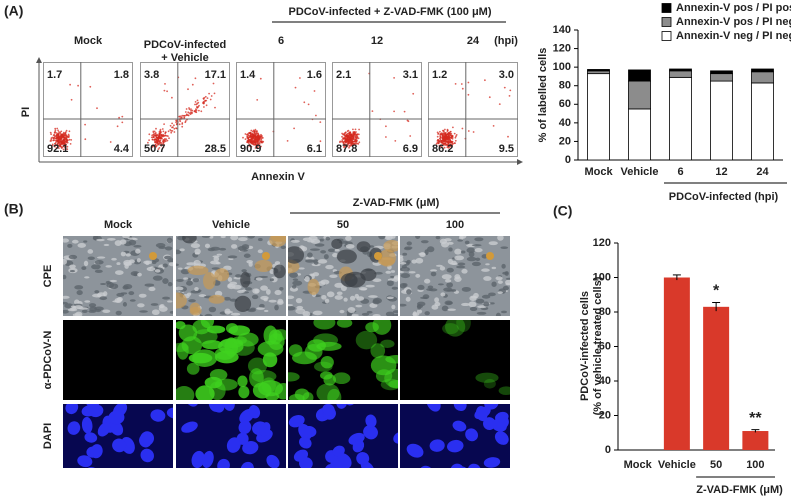 This screenshot has width=791, height=497. What do you see at coordinates (724, 197) in the screenshot?
I see `x-axis-label: PDCoV-infected (hpi)` at bounding box center [724, 197].